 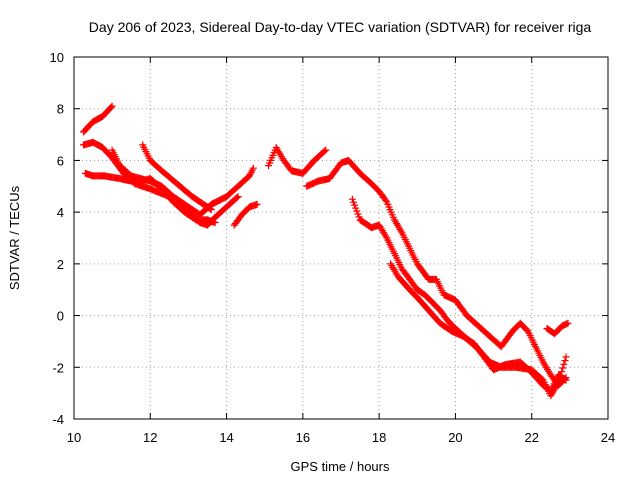 What do you see at coordinates (60, 109) in the screenshot?
I see `y-tick-label: 8` at bounding box center [60, 109].